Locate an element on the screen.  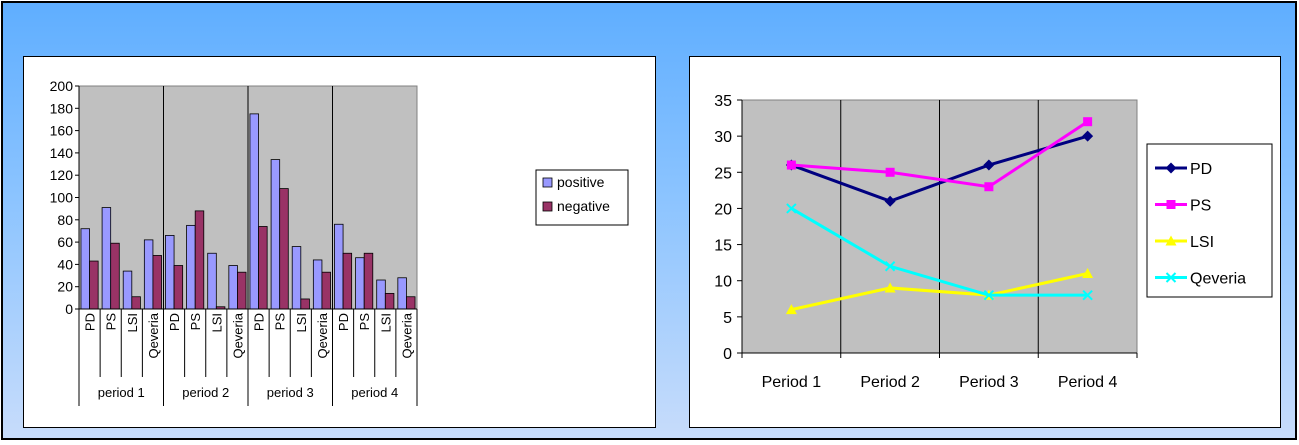
x-tick-label: Period 1 is located at coordinates (792, 382).